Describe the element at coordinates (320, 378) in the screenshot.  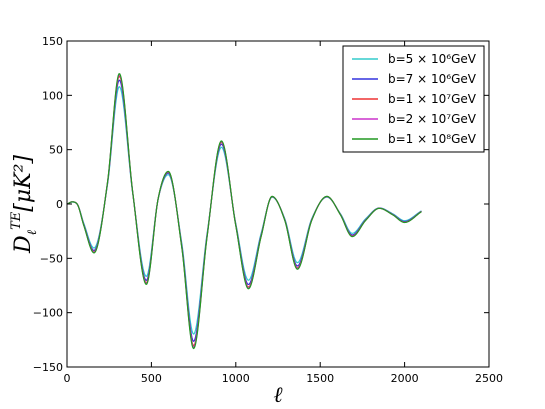
I see `x-tick-label: 1500` at that location.